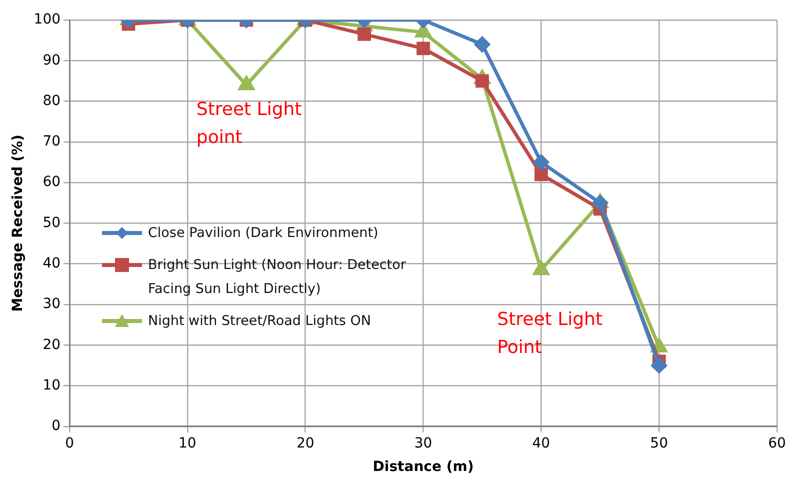 The image size is (791, 482). Describe the element at coordinates (550, 333) in the screenshot. I see `annotation: Street Light Point` at that location.